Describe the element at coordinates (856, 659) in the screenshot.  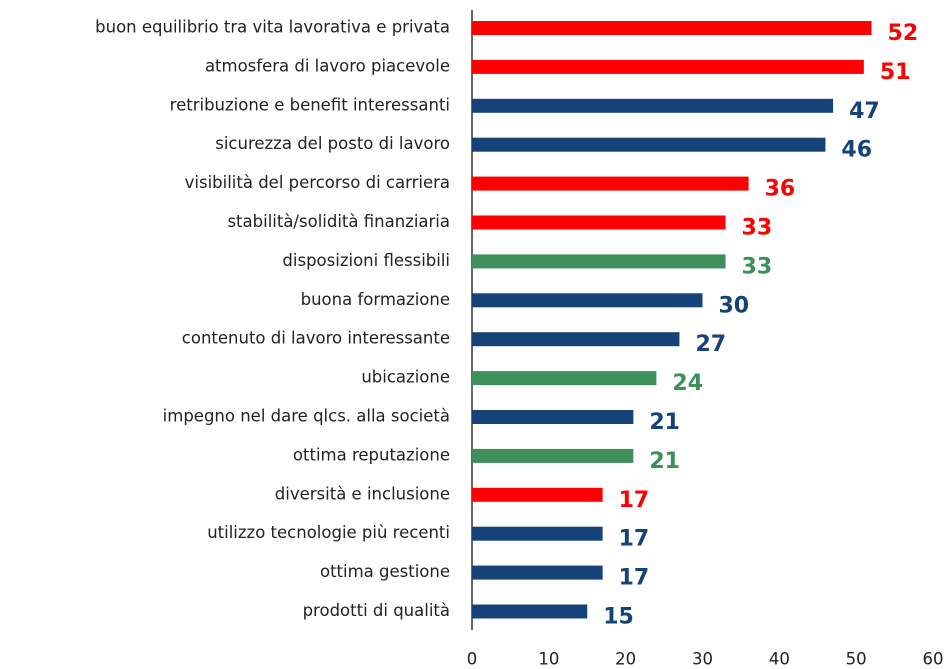
I see `x-tick-label: 50` at that location.